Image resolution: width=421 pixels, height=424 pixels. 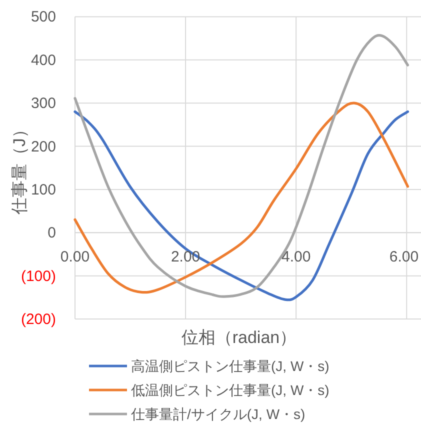 I want to click on legend-label: 仕事量計/サイクル(J, W・s), so click(x=218, y=414).